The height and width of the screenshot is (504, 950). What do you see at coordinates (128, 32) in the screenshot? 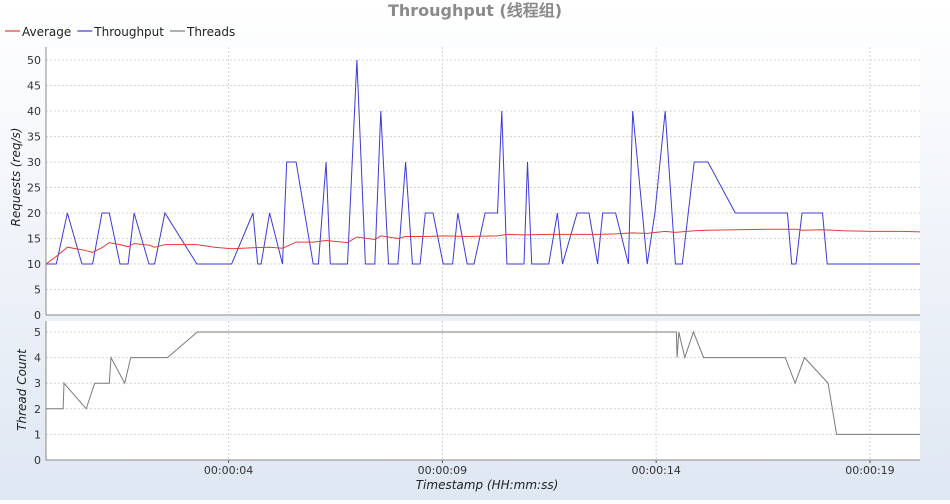
I see `legend-label-throughput: Throughput` at bounding box center [128, 32].